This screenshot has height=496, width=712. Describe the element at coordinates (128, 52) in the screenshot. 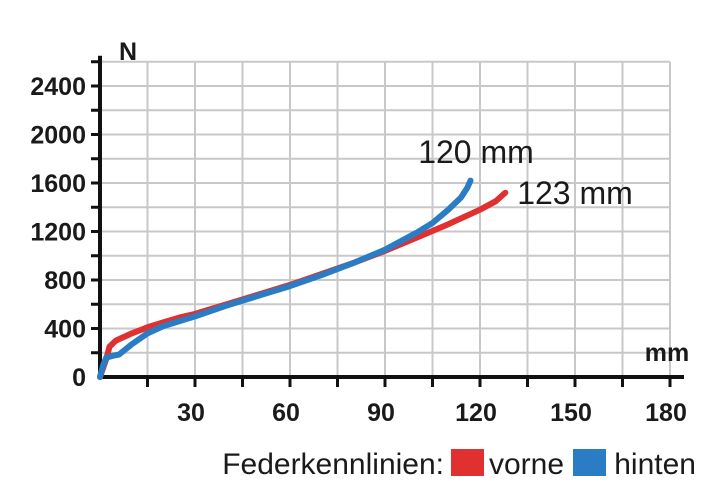

I see `y-axis-unit: N` at that location.